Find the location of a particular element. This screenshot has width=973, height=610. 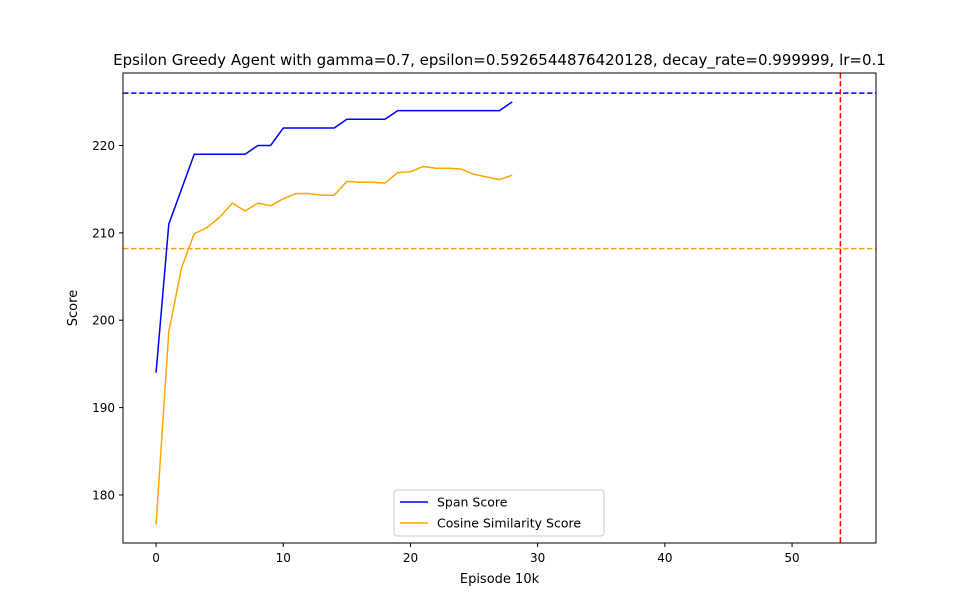

x-tick-label: 30 is located at coordinates (537, 558).